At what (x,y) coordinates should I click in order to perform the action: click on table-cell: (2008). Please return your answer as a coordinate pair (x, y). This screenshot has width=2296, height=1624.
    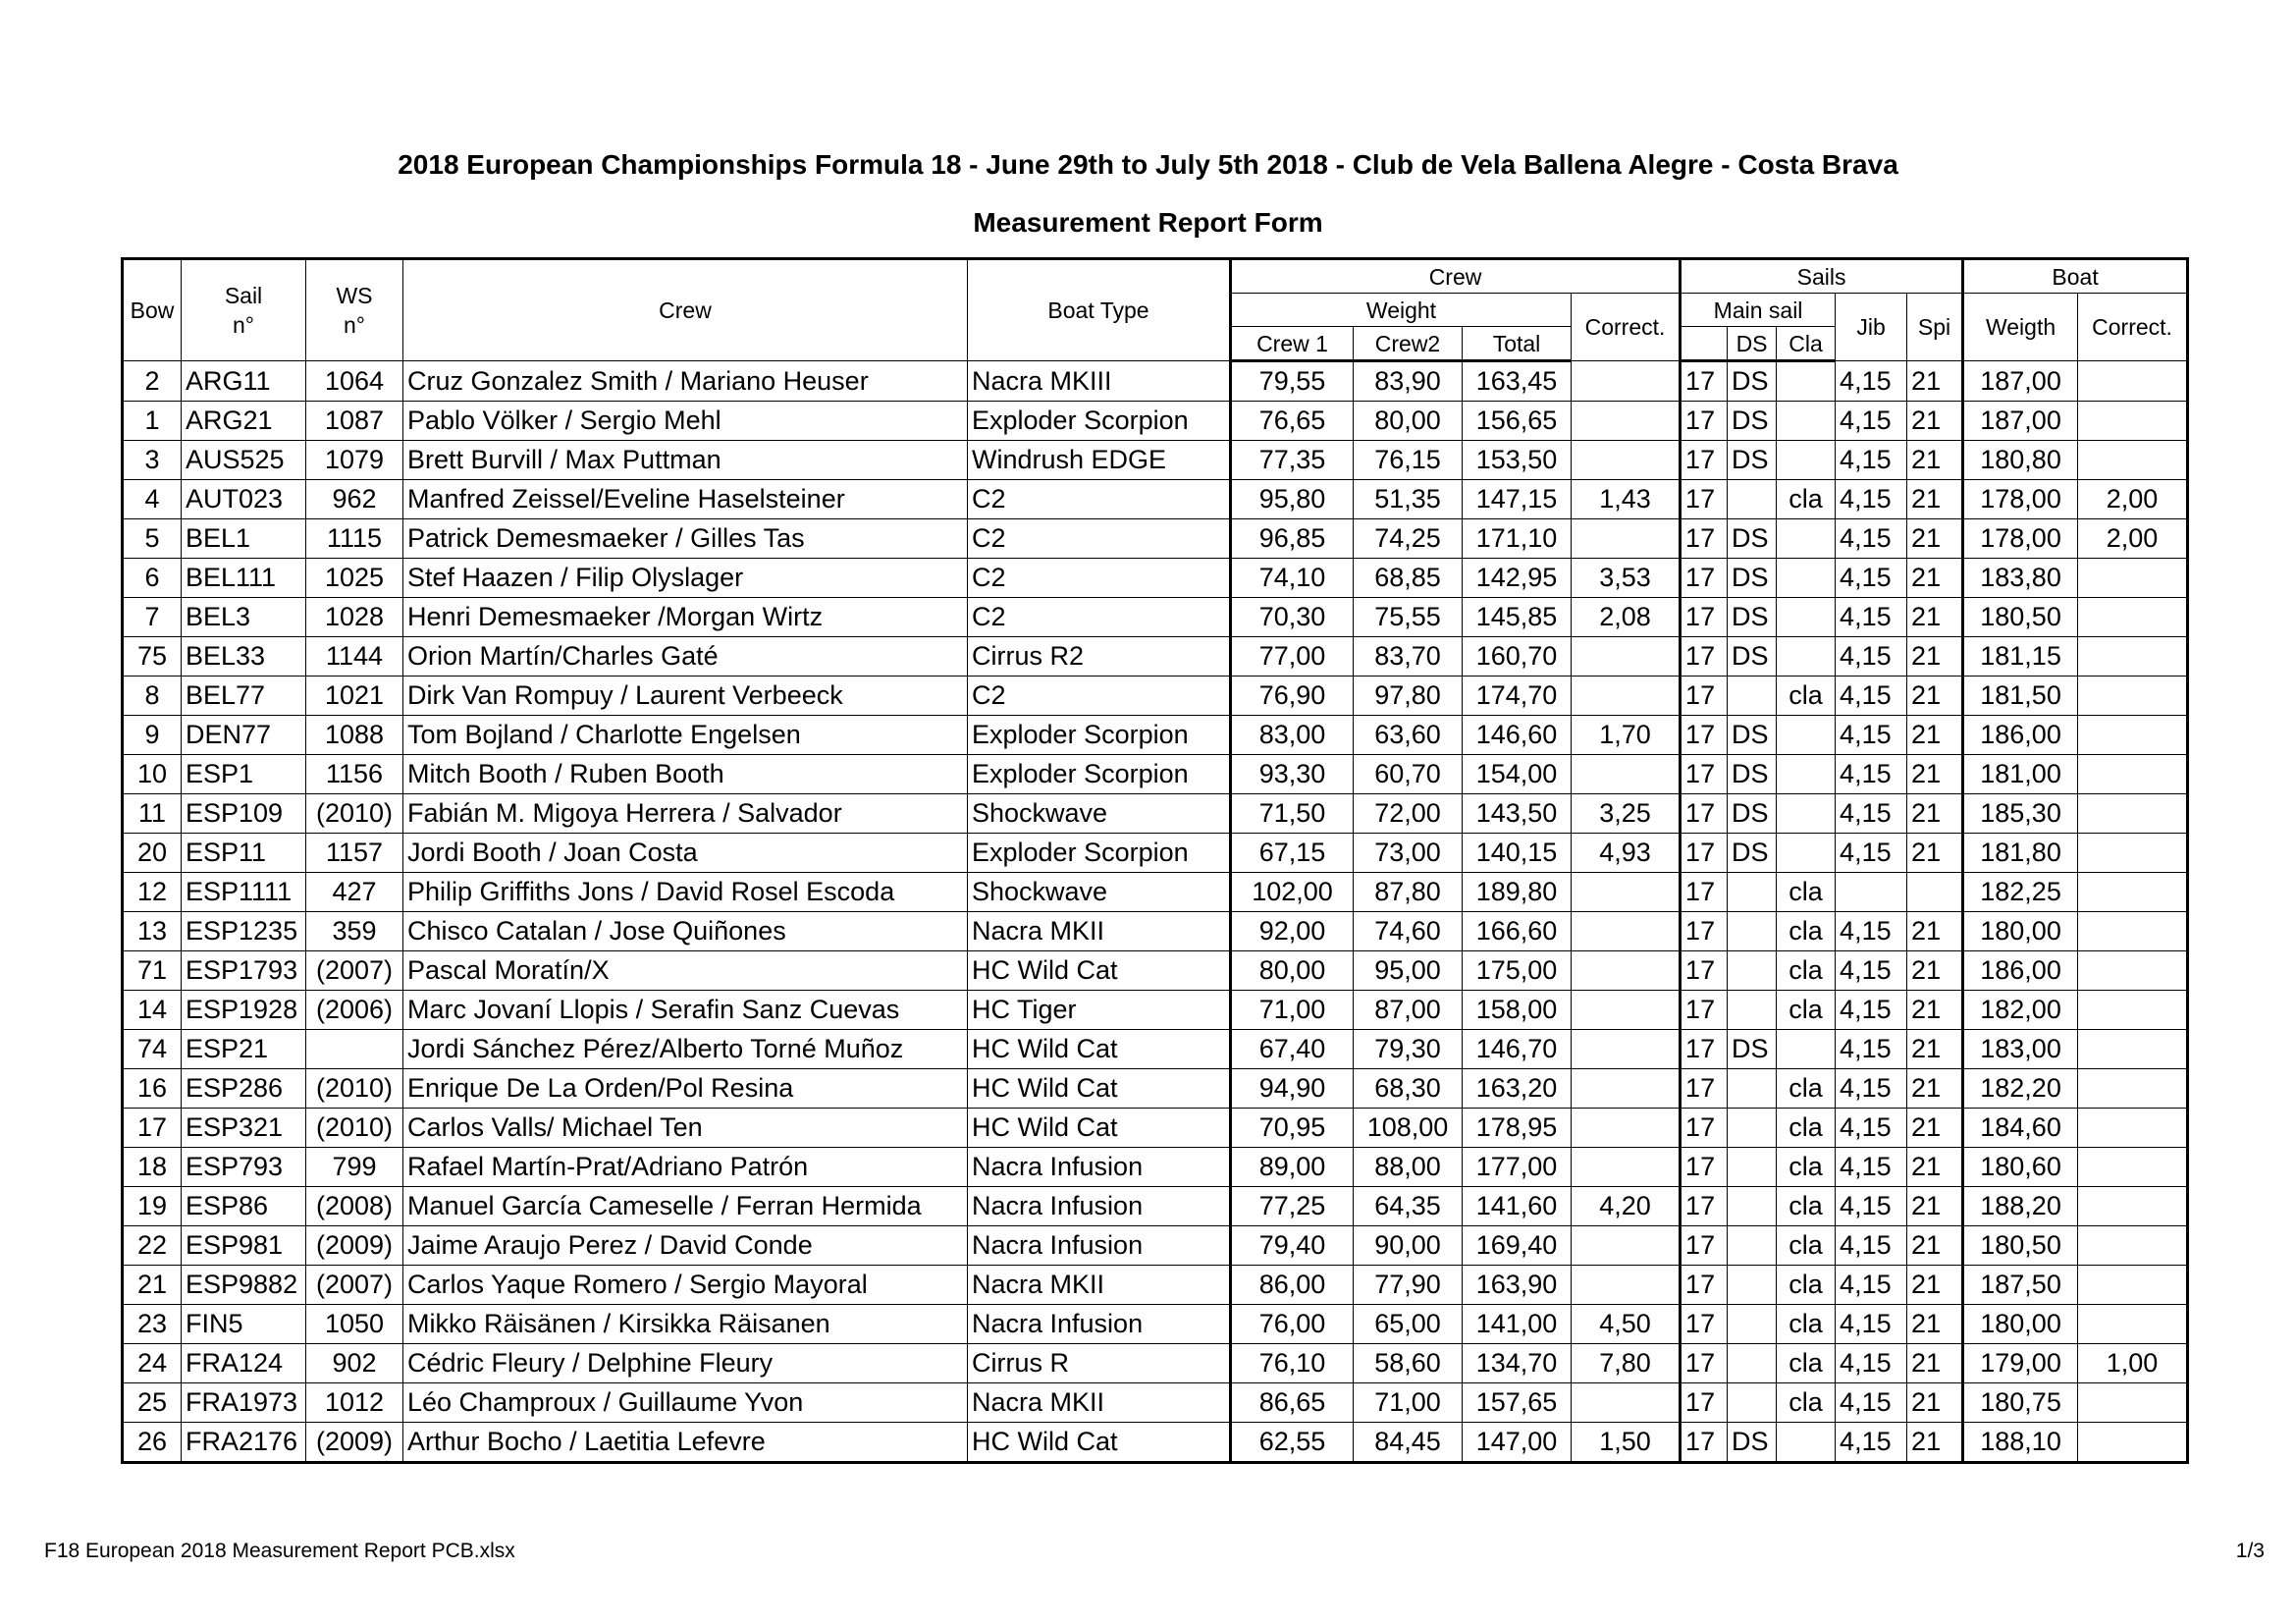
    Looking at the image, I should click on (354, 1206).